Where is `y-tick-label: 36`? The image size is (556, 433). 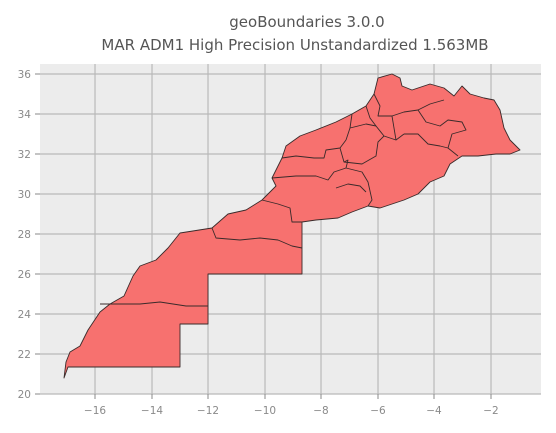
y-tick-label: 36 is located at coordinates (25, 75).